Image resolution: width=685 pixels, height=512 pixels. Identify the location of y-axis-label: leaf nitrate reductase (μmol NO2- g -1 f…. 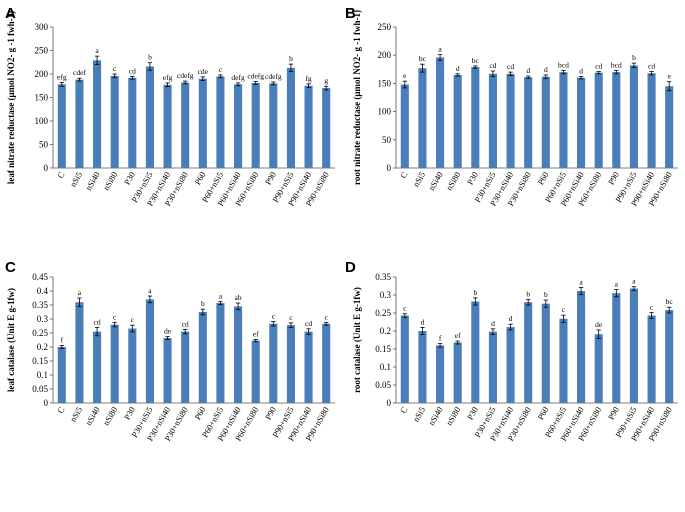
(11, 97).